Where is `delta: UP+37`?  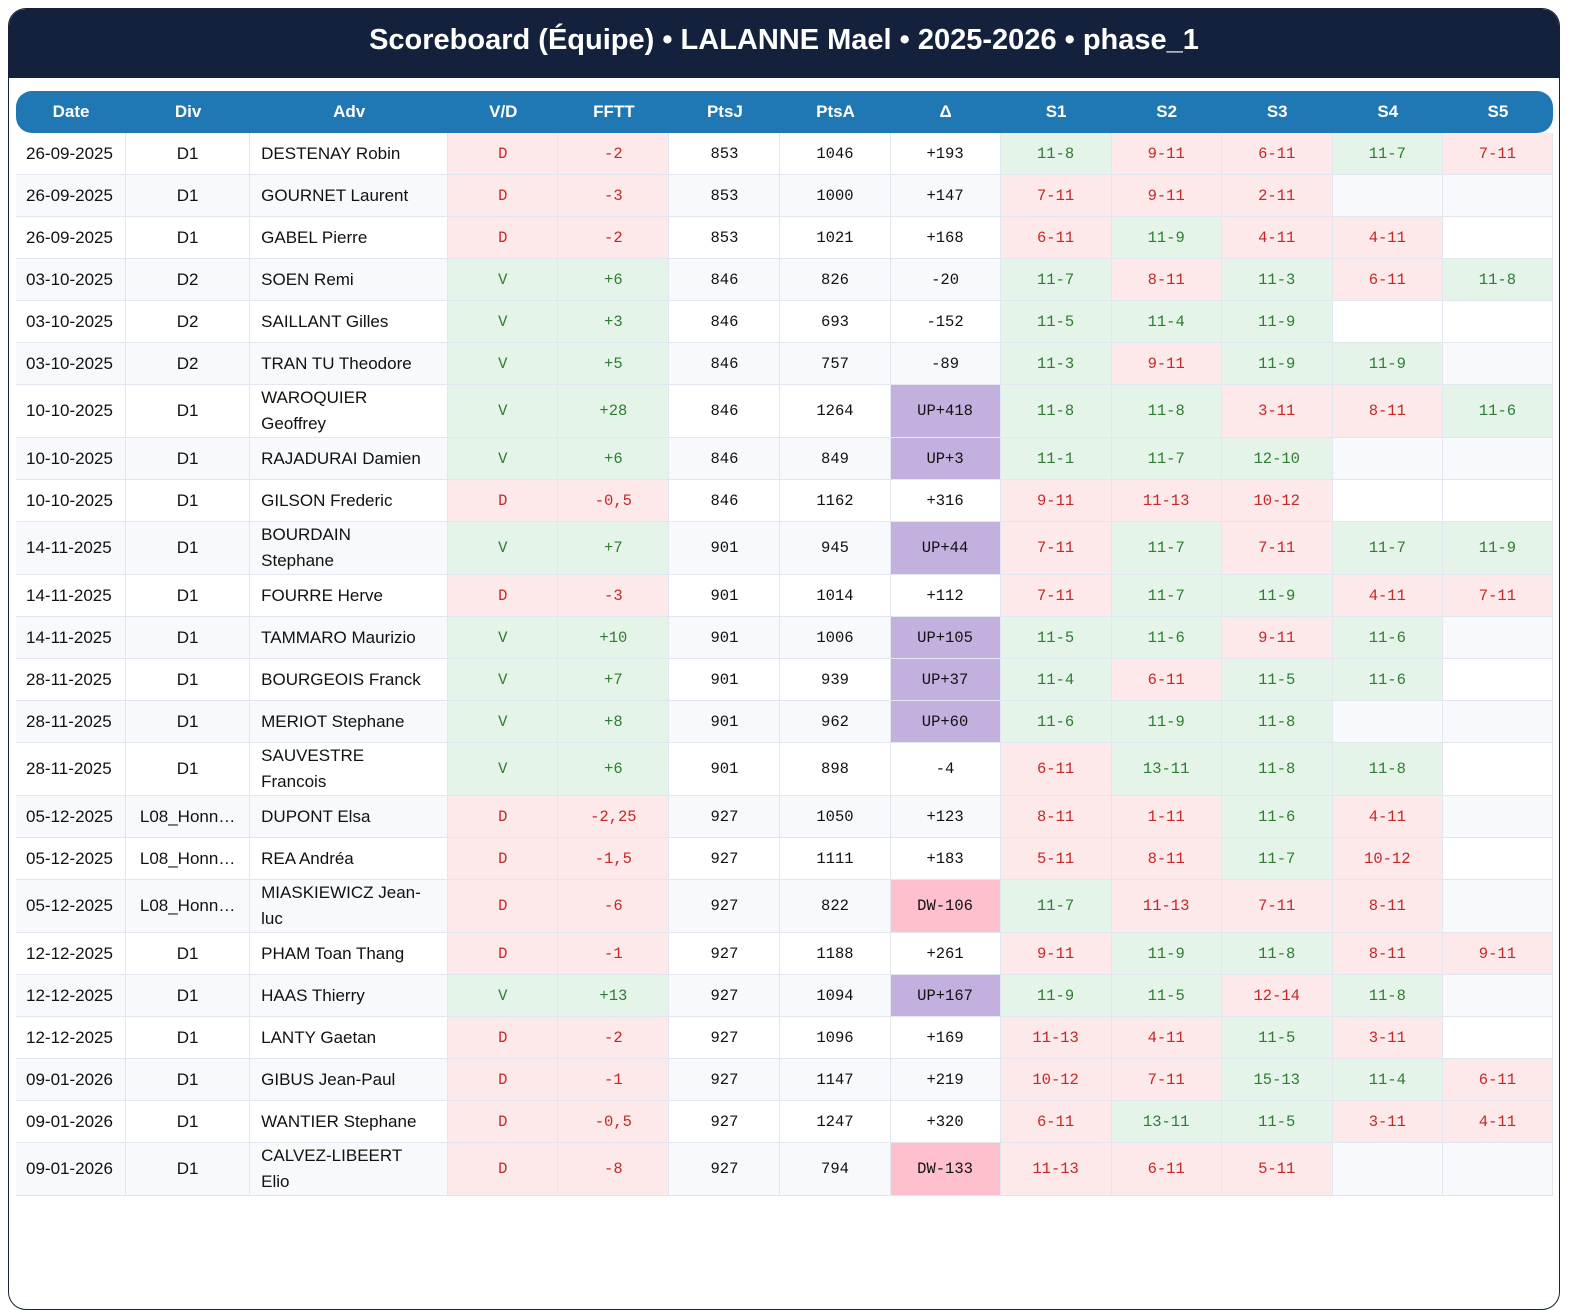 delta: UP+37 is located at coordinates (945, 680).